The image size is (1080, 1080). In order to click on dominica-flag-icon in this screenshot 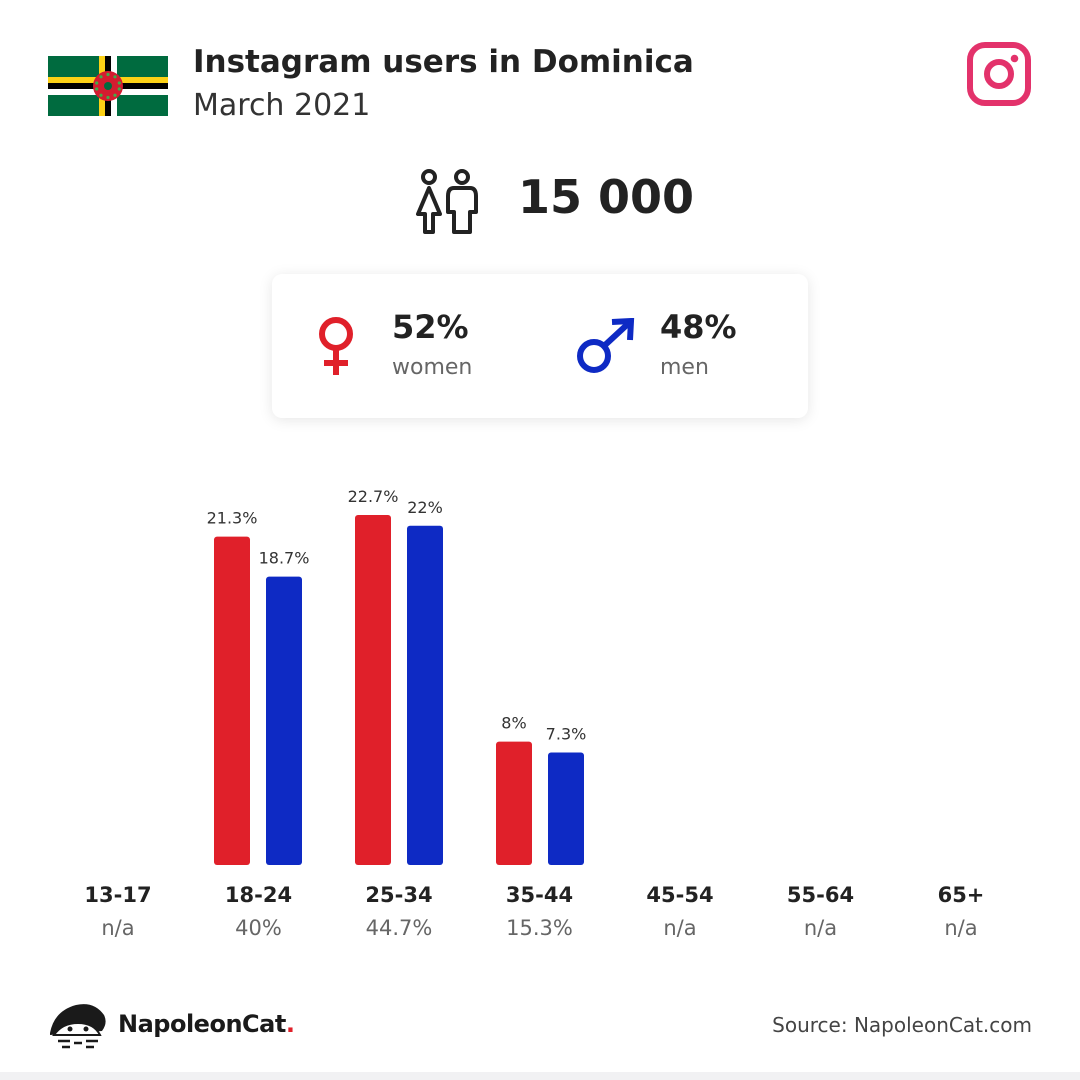, I will do `click(108, 86)`.